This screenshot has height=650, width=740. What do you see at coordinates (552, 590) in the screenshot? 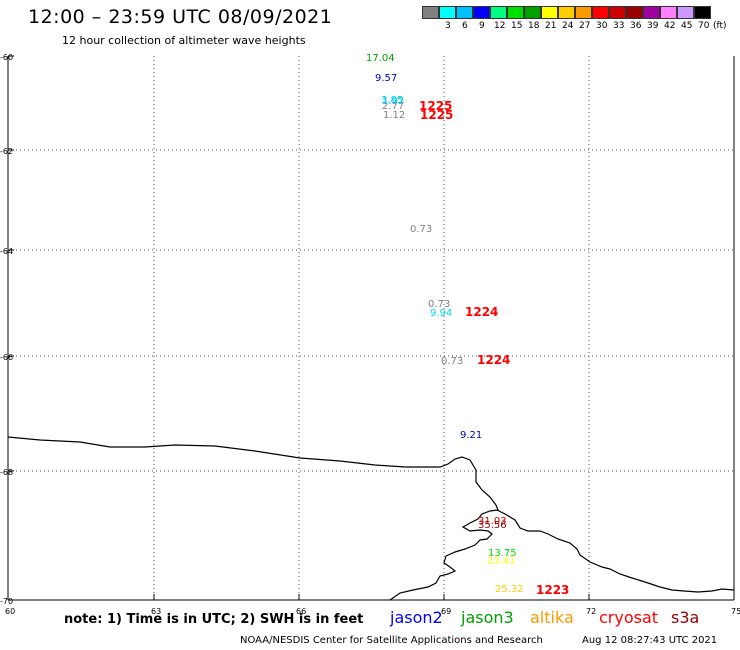
I see `time-label: 1223` at bounding box center [552, 590].